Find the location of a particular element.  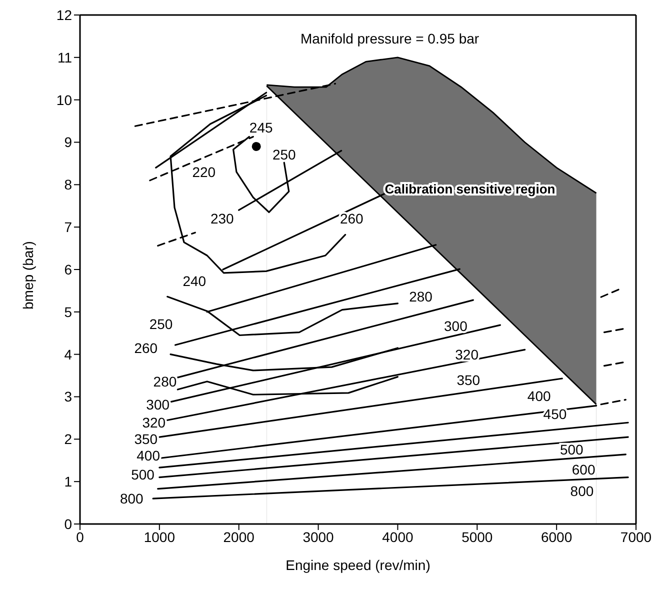

y-tick-label: 4 is located at coordinates (68, 354).